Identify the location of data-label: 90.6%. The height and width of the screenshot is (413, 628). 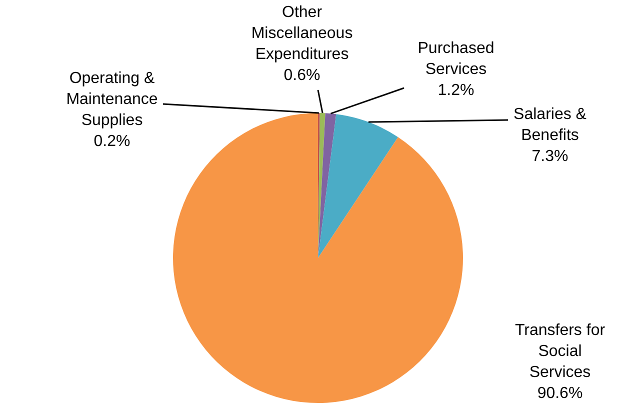
(560, 393).